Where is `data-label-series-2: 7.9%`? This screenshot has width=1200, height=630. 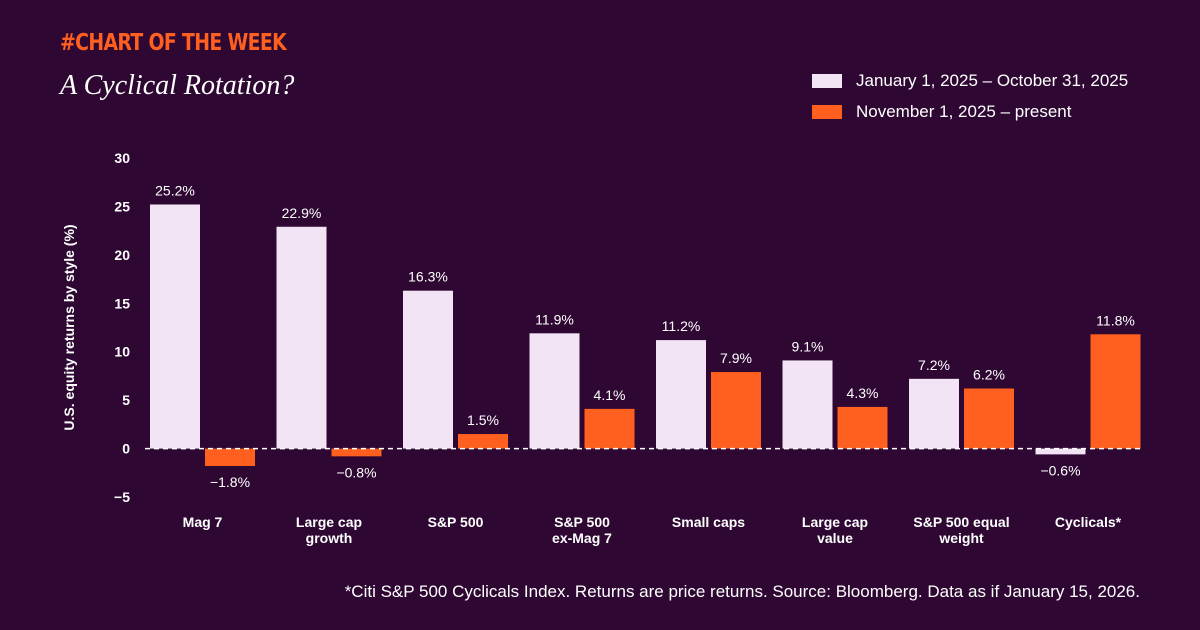
data-label-series-2: 7.9% is located at coordinates (736, 358).